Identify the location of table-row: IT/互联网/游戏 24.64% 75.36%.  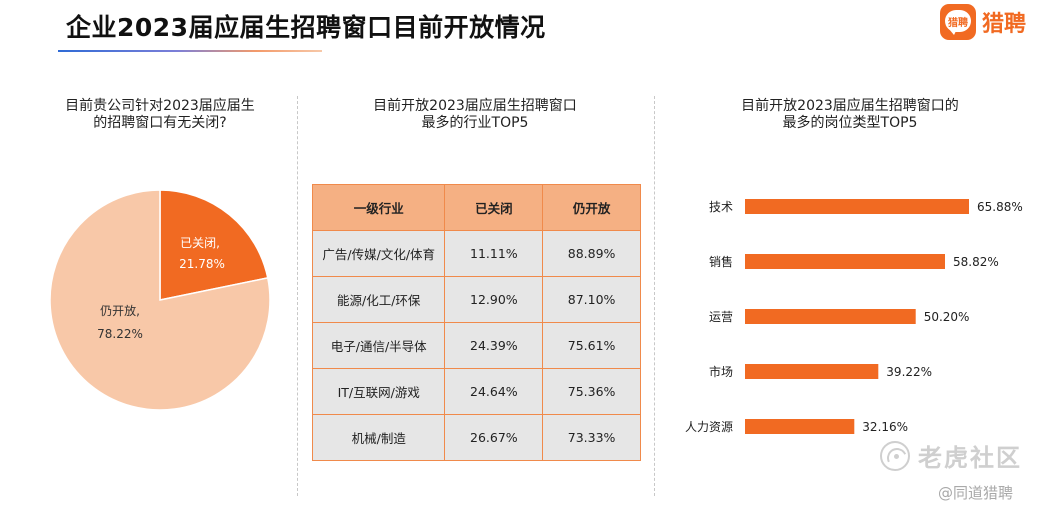
(476, 391).